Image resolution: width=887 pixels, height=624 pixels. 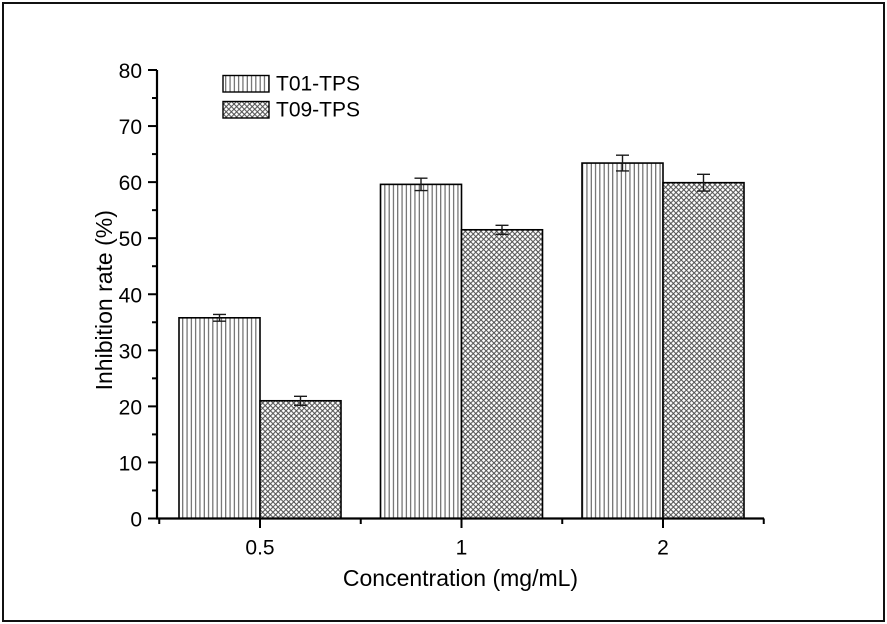 What do you see at coordinates (130, 71) in the screenshot?
I see `y-tick-label: 80` at bounding box center [130, 71].